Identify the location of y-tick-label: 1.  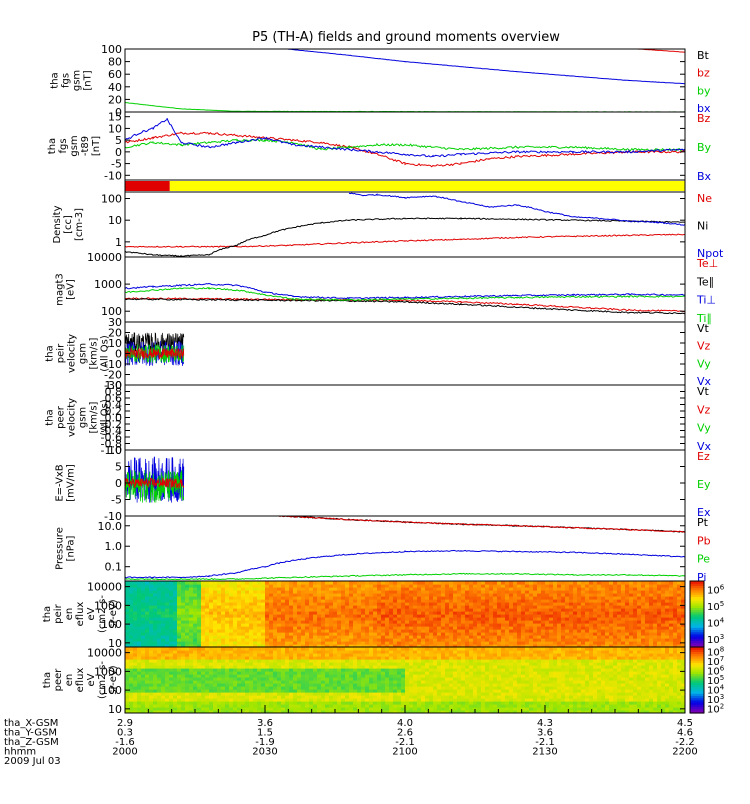
(118, 242).